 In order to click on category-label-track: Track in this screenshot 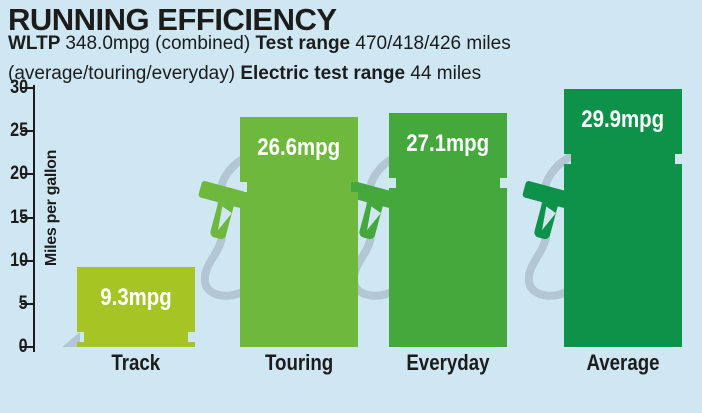, I will do `click(136, 362)`.